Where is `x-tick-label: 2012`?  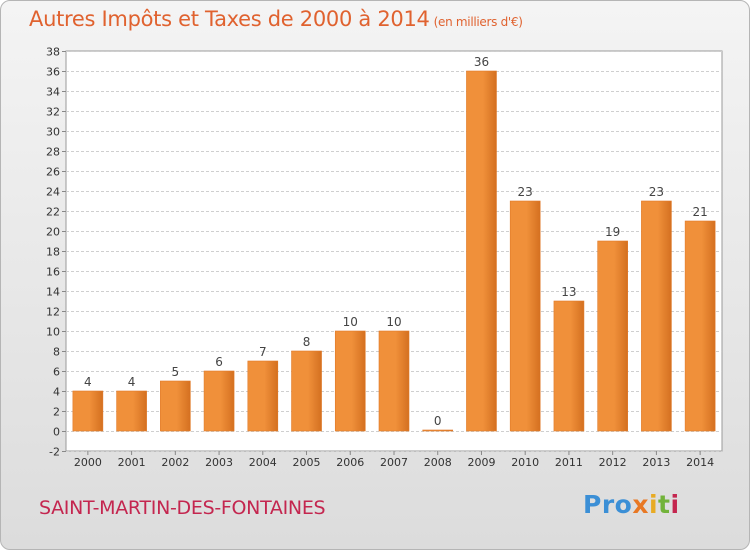
x-tick-label: 2012 is located at coordinates (613, 462).